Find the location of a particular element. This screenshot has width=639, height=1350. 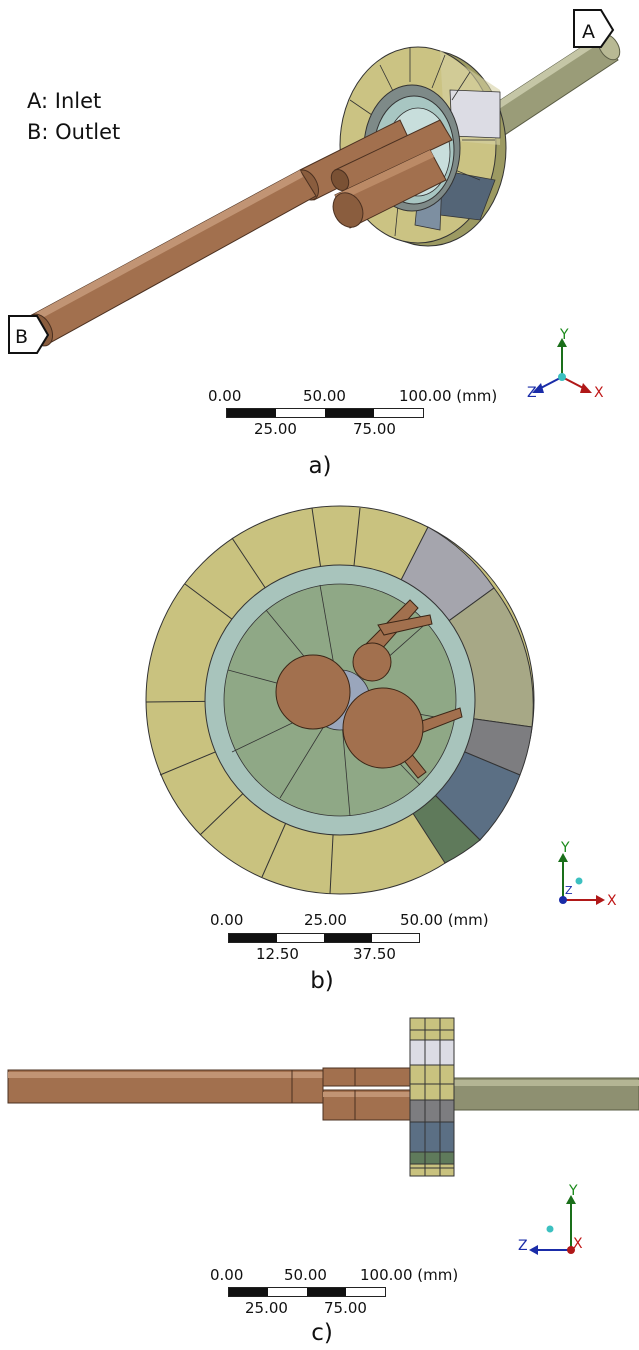

scale-label: 12.50 is located at coordinates (277, 954).